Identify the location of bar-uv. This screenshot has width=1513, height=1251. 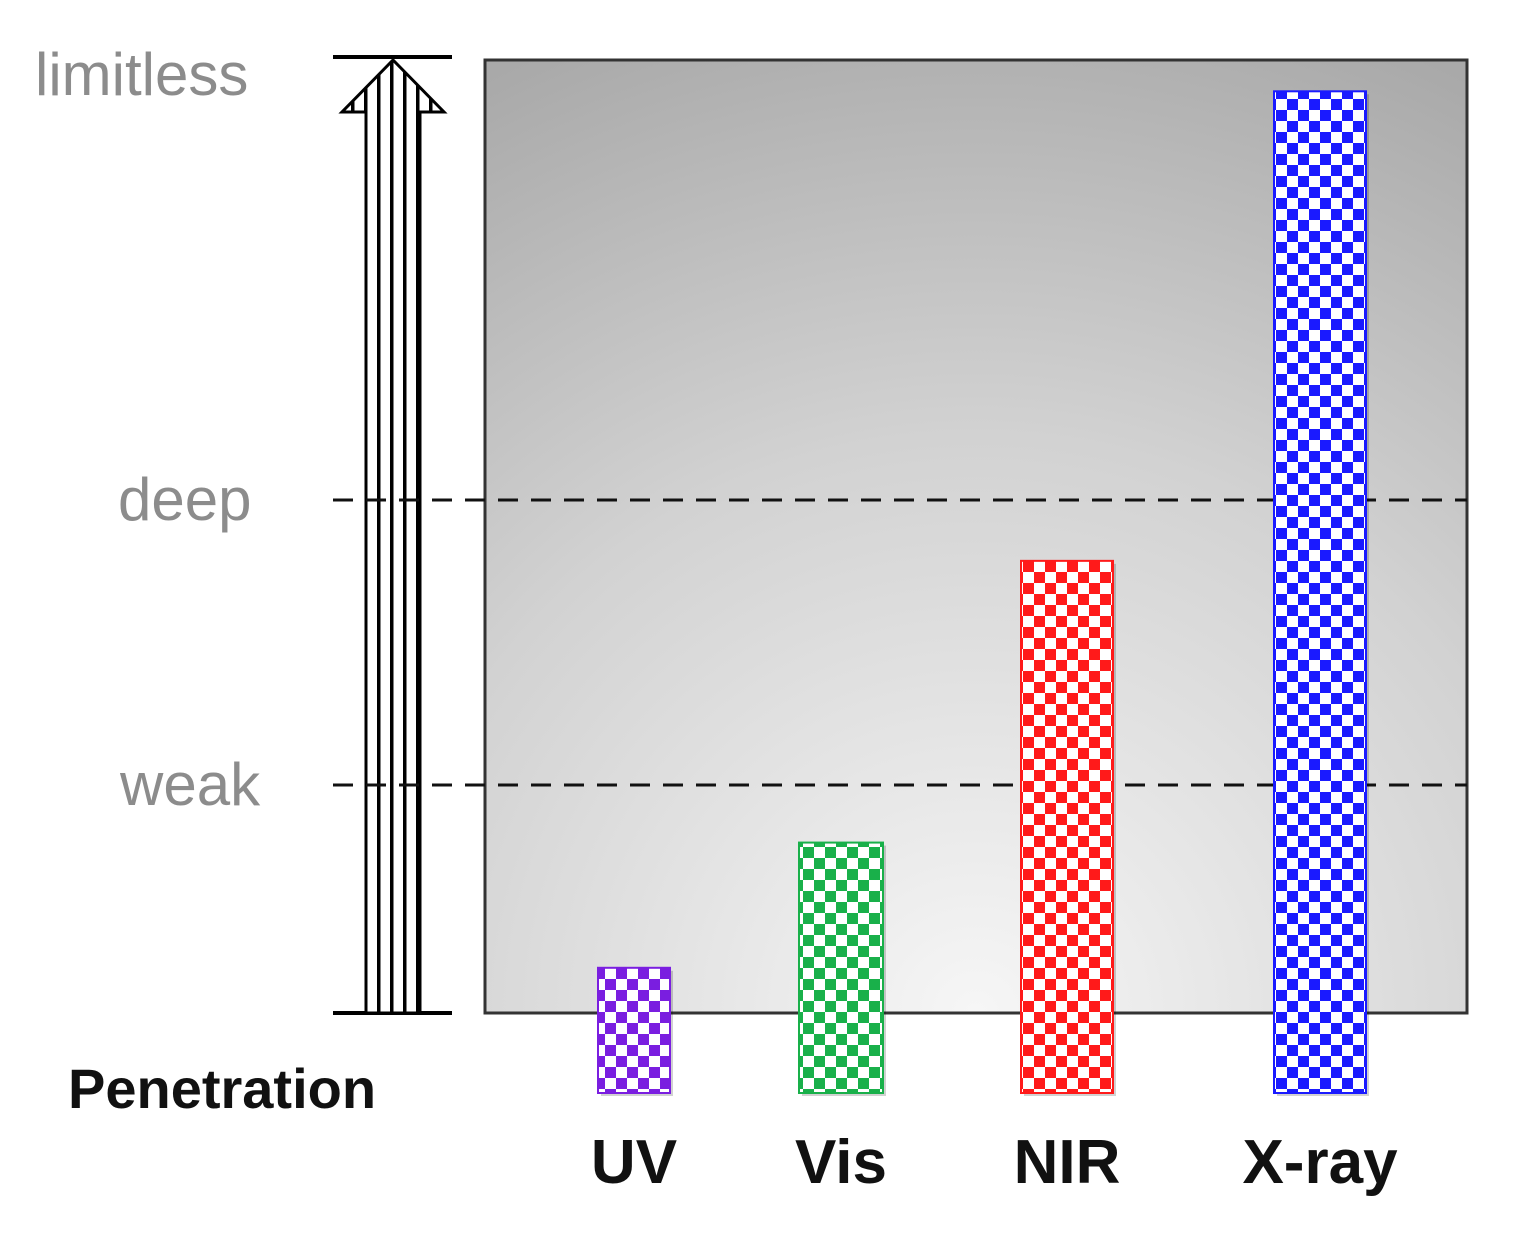
(634, 1030).